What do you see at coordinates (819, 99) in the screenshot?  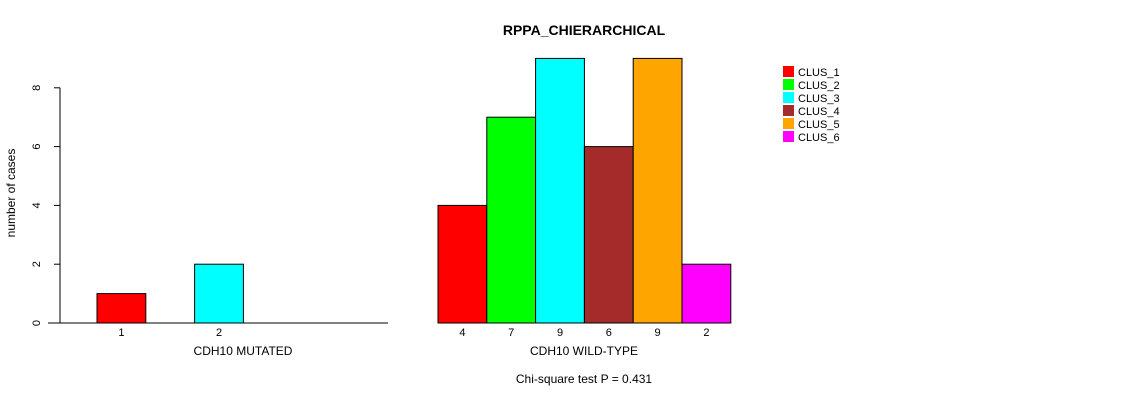 I see `legend-label: CLUS_3` at bounding box center [819, 99].